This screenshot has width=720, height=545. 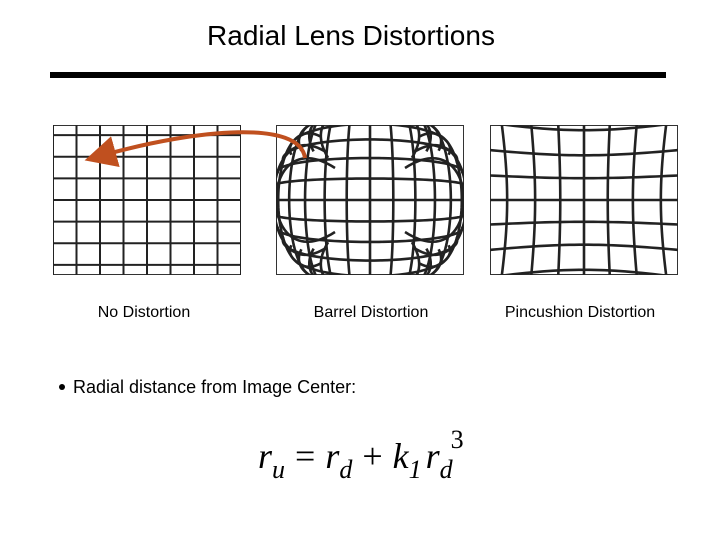 What do you see at coordinates (457, 439) in the screenshot?
I see `formula-superscript: 3` at bounding box center [457, 439].